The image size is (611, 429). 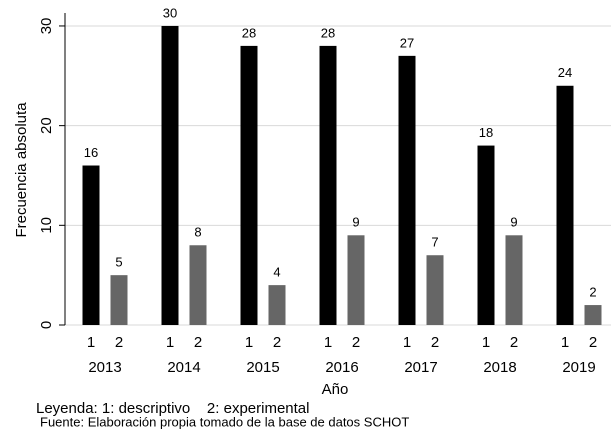 What do you see at coordinates (118, 262) in the screenshot?
I see `value-label: 5` at bounding box center [118, 262].